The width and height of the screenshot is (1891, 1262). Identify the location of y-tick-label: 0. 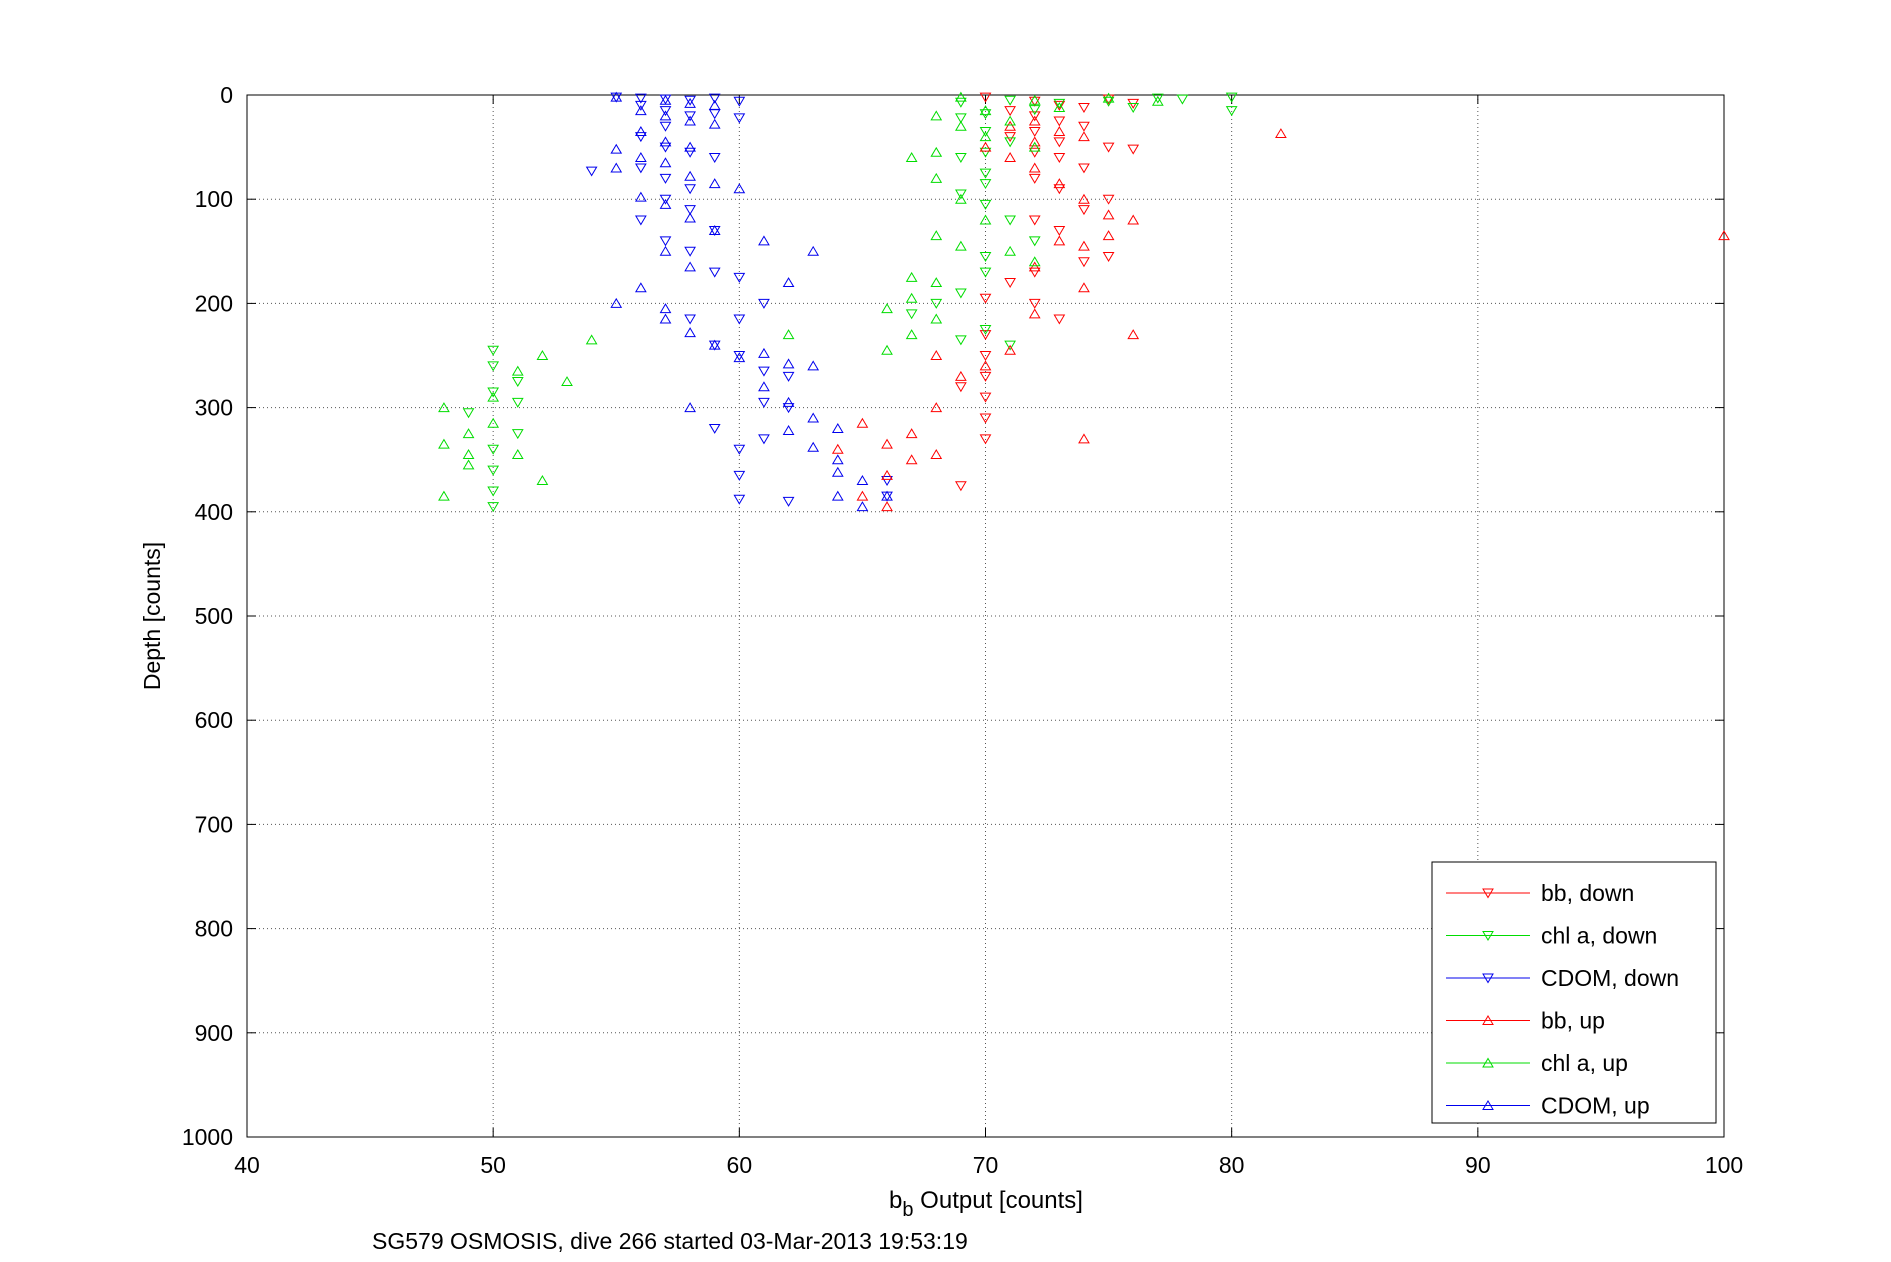
(226, 95).